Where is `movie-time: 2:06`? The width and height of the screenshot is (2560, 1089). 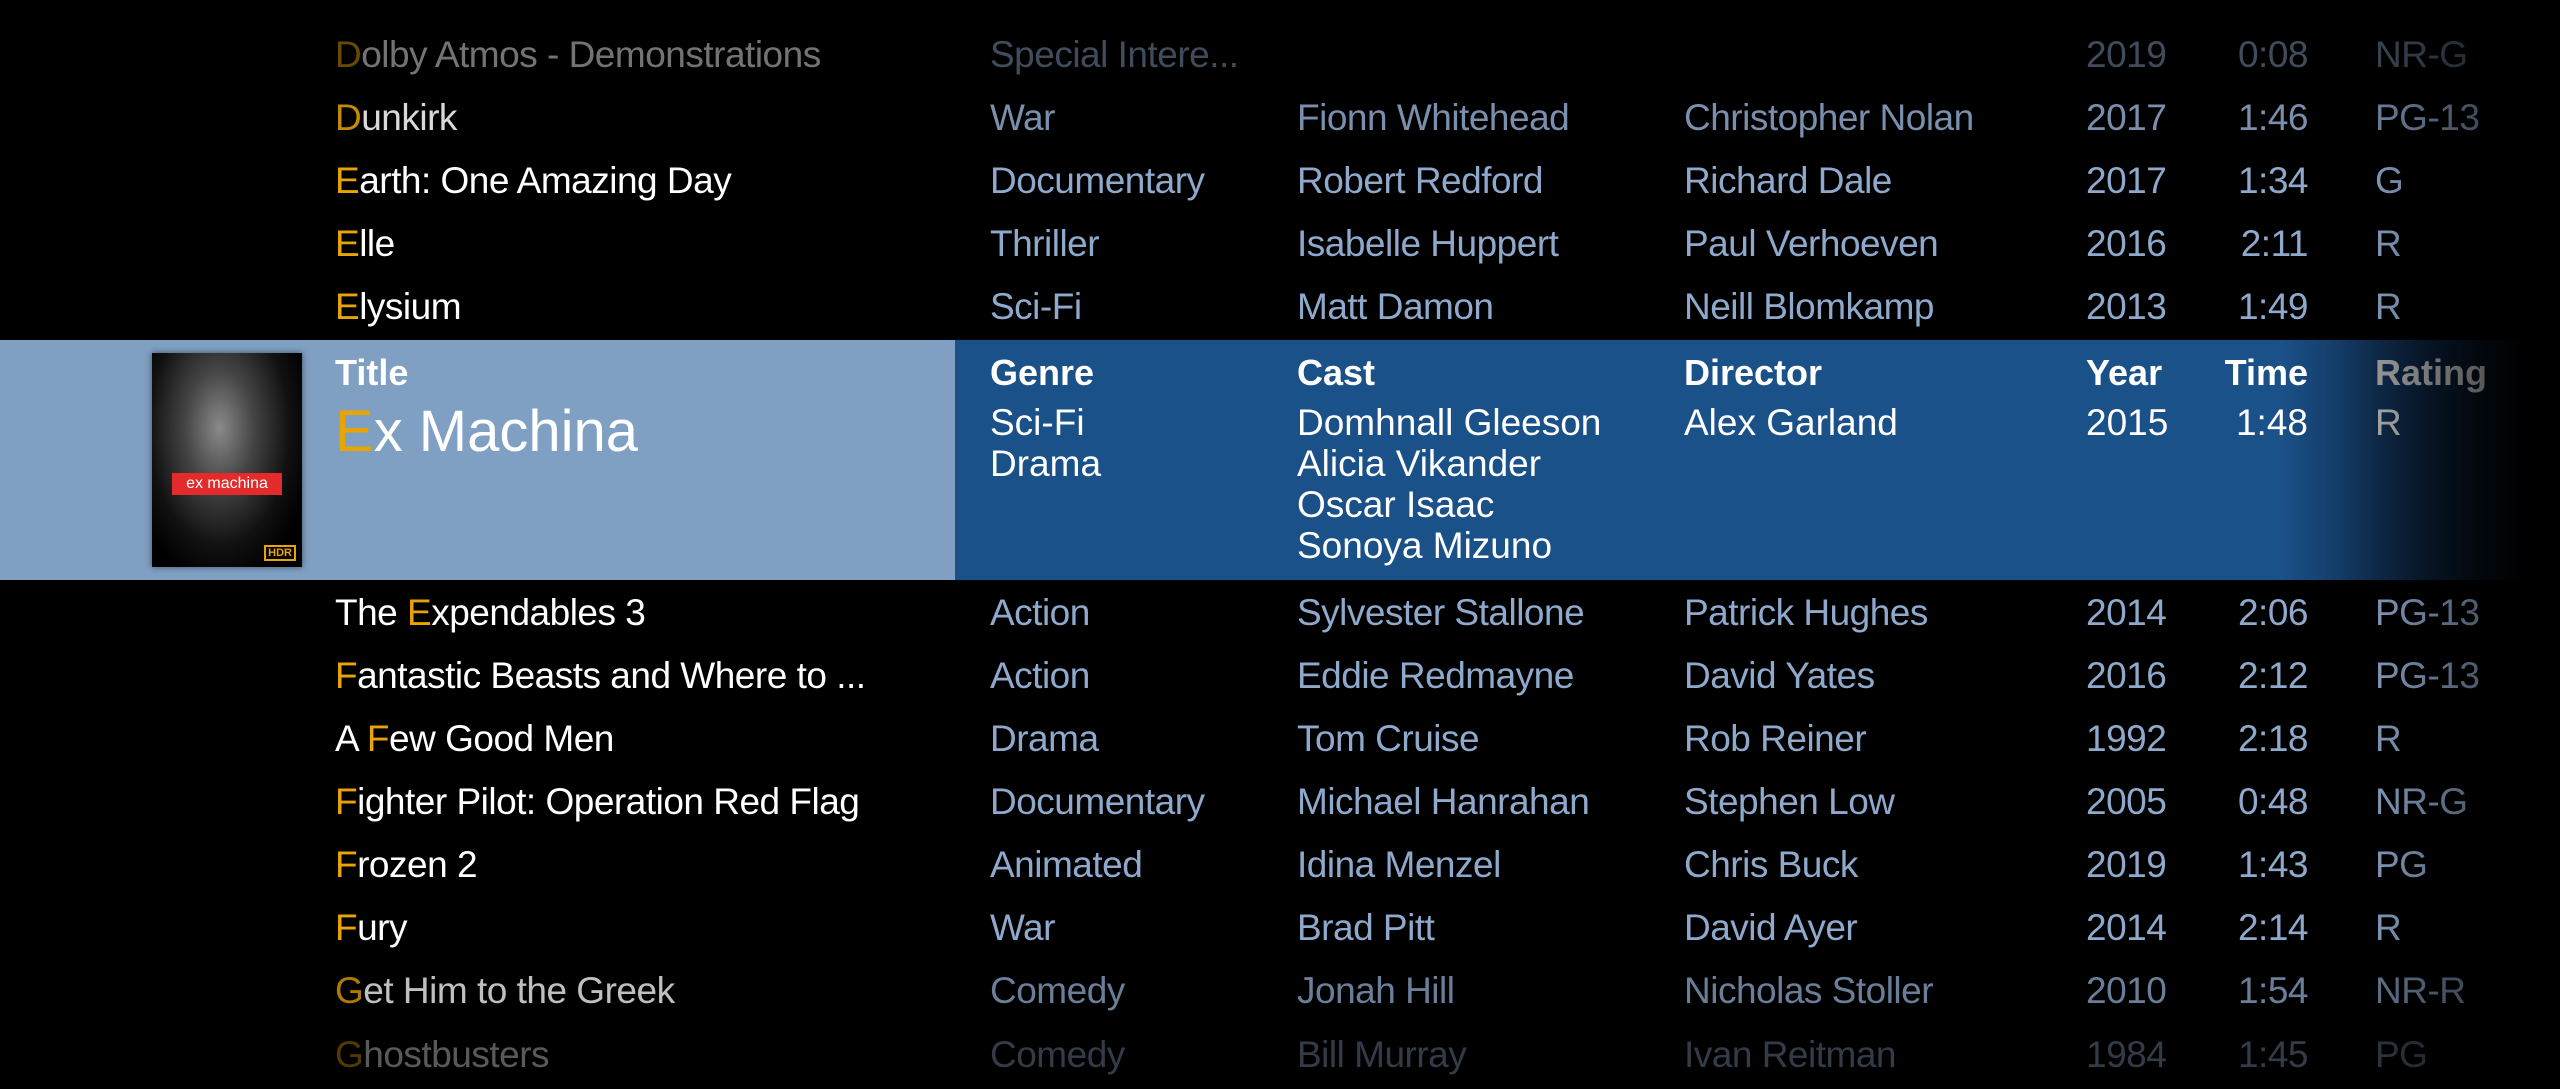
movie-time: 2:06 is located at coordinates (2273, 612).